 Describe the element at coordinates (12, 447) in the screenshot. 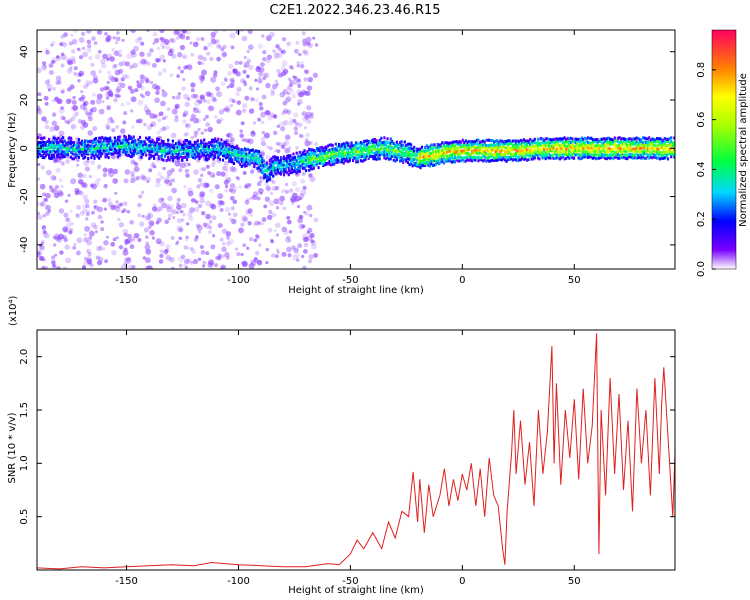

I see `snr-y-axis-label: SNR (10 * v/v)` at that location.